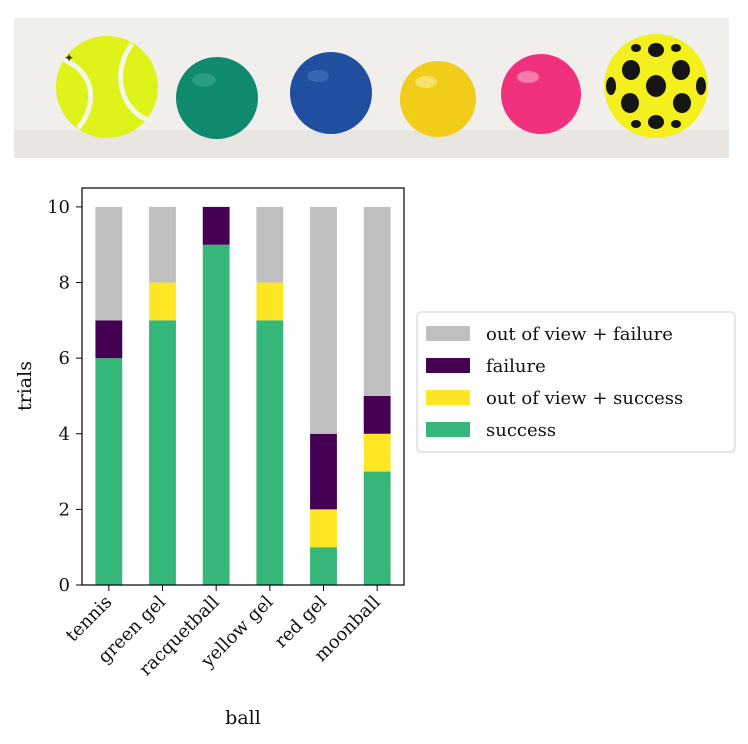 This screenshot has height=744, width=748. I want to click on legend-label-out-of-view-success: out of view + success, so click(584, 398).